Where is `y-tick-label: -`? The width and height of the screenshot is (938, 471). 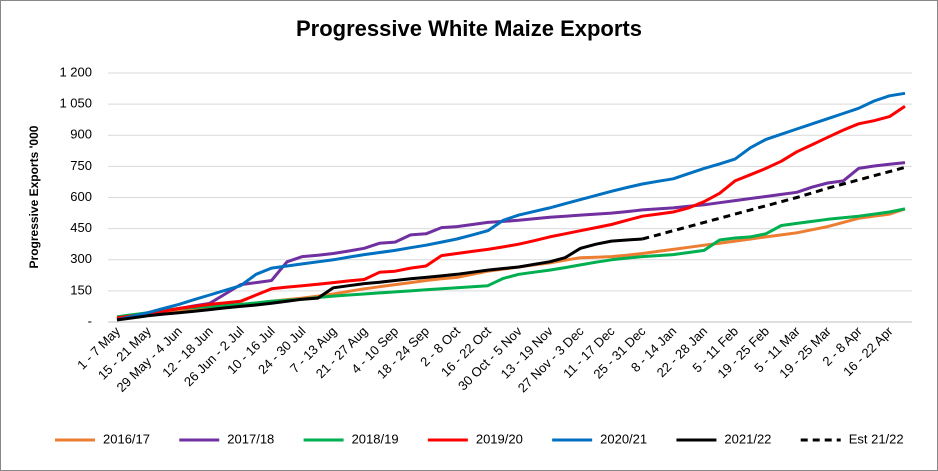
y-tick-label: - is located at coordinates (90, 320).